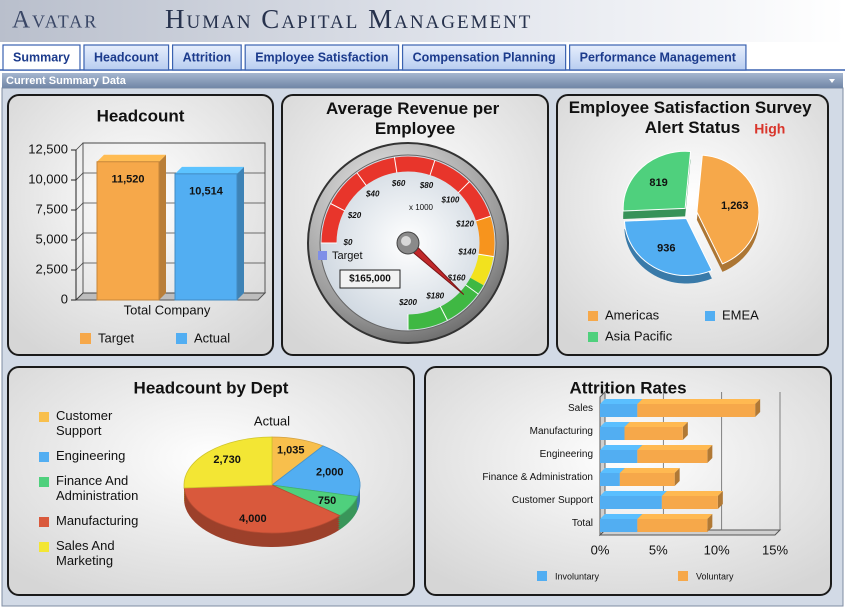 The height and width of the screenshot is (611, 845). I want to click on chart-title: Attrition Rates, so click(627, 387).